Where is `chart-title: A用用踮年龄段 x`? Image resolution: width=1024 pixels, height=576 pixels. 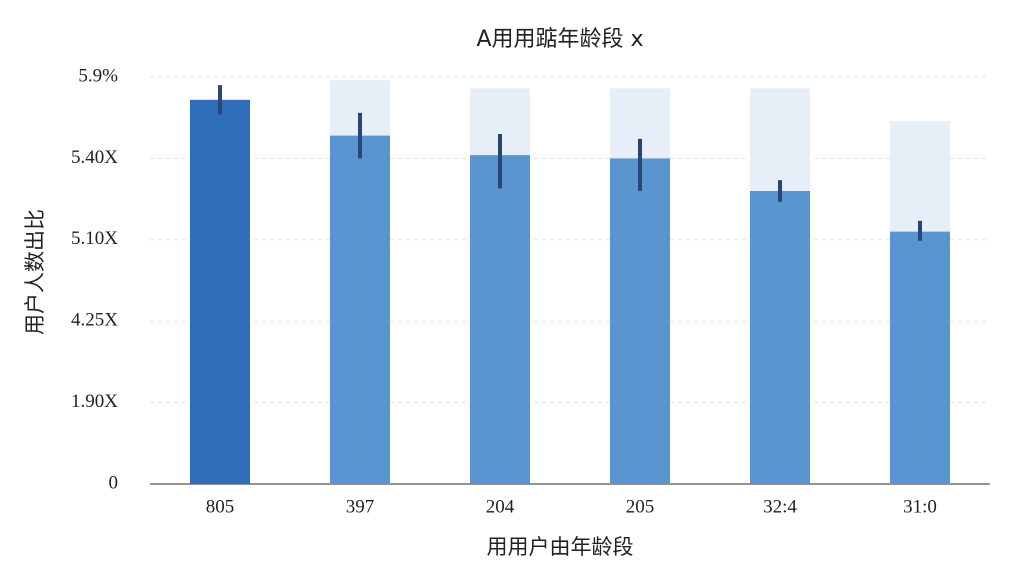 chart-title: A用用踮年龄段 x is located at coordinates (559, 39).